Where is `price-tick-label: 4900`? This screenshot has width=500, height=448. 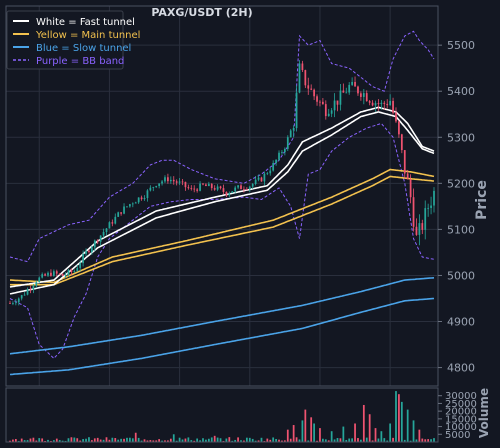 price-tick-label: 4900 is located at coordinates (461, 322).